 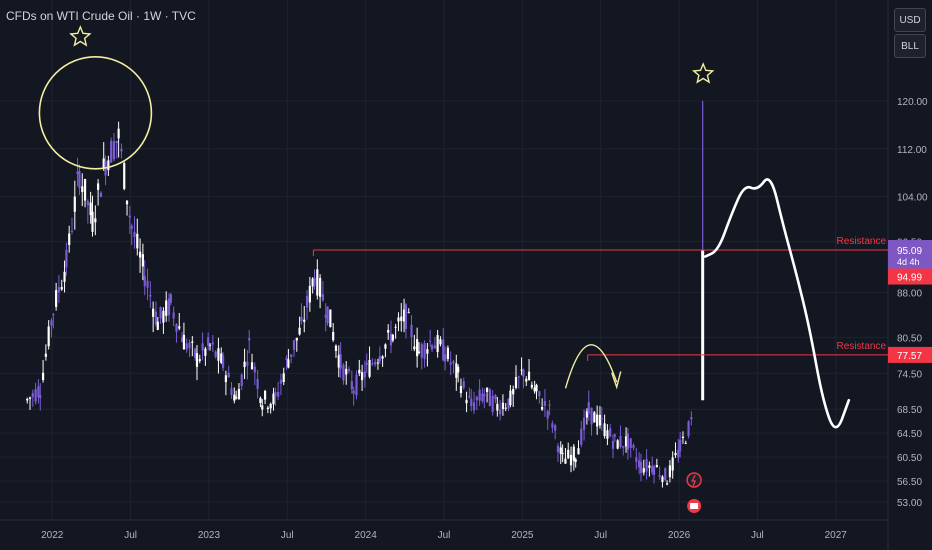 What do you see at coordinates (209, 535) in the screenshot?
I see `x-tick-label: 2023` at bounding box center [209, 535].